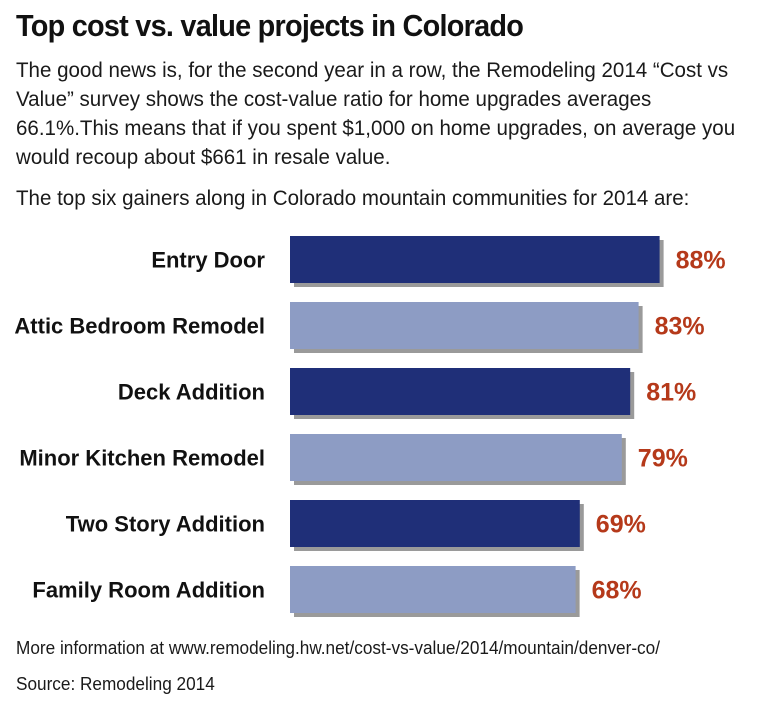 The width and height of the screenshot is (777, 711). What do you see at coordinates (142, 458) in the screenshot?
I see `category-label: Minor Kitchen Remodel` at bounding box center [142, 458].